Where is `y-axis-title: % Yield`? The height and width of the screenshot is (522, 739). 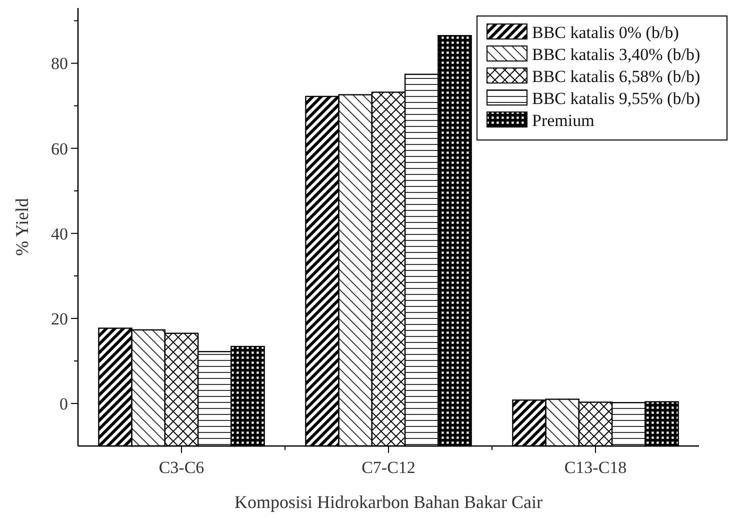
y-axis-title: % Yield is located at coordinates (22, 227).